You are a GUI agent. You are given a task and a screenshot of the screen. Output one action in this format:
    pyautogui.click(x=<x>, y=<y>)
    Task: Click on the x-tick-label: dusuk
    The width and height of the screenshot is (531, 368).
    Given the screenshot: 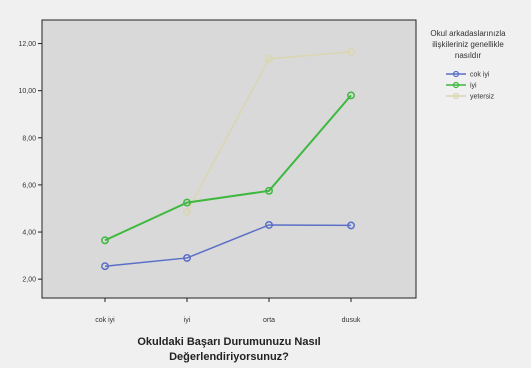 What is the action you would take?
    pyautogui.click(x=351, y=320)
    